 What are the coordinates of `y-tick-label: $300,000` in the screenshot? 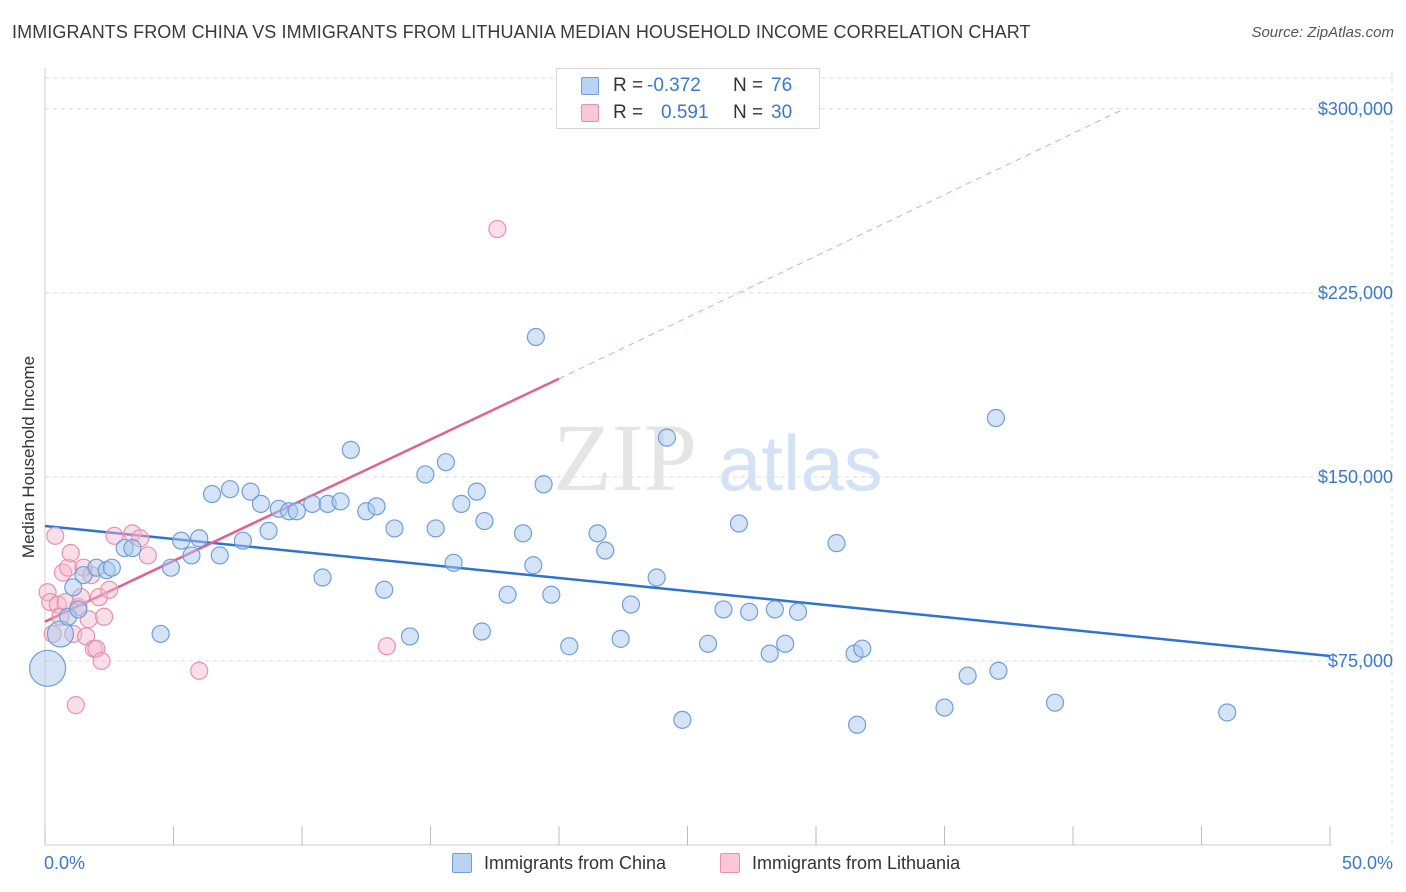 It's located at (1355, 109).